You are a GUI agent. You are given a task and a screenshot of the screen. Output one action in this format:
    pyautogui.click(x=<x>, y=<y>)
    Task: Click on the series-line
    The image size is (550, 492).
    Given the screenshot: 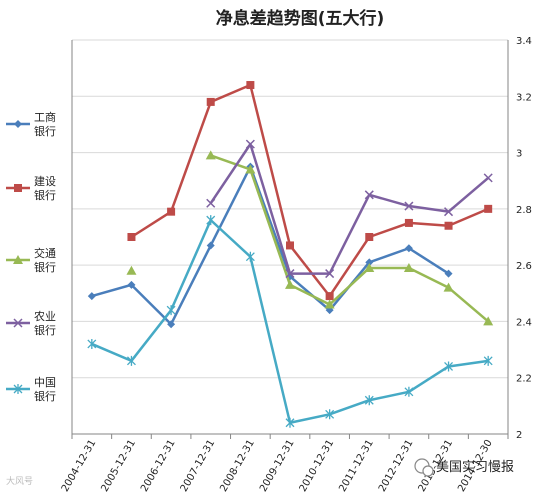 What is the action you would take?
    pyautogui.click(x=349, y=208)
    